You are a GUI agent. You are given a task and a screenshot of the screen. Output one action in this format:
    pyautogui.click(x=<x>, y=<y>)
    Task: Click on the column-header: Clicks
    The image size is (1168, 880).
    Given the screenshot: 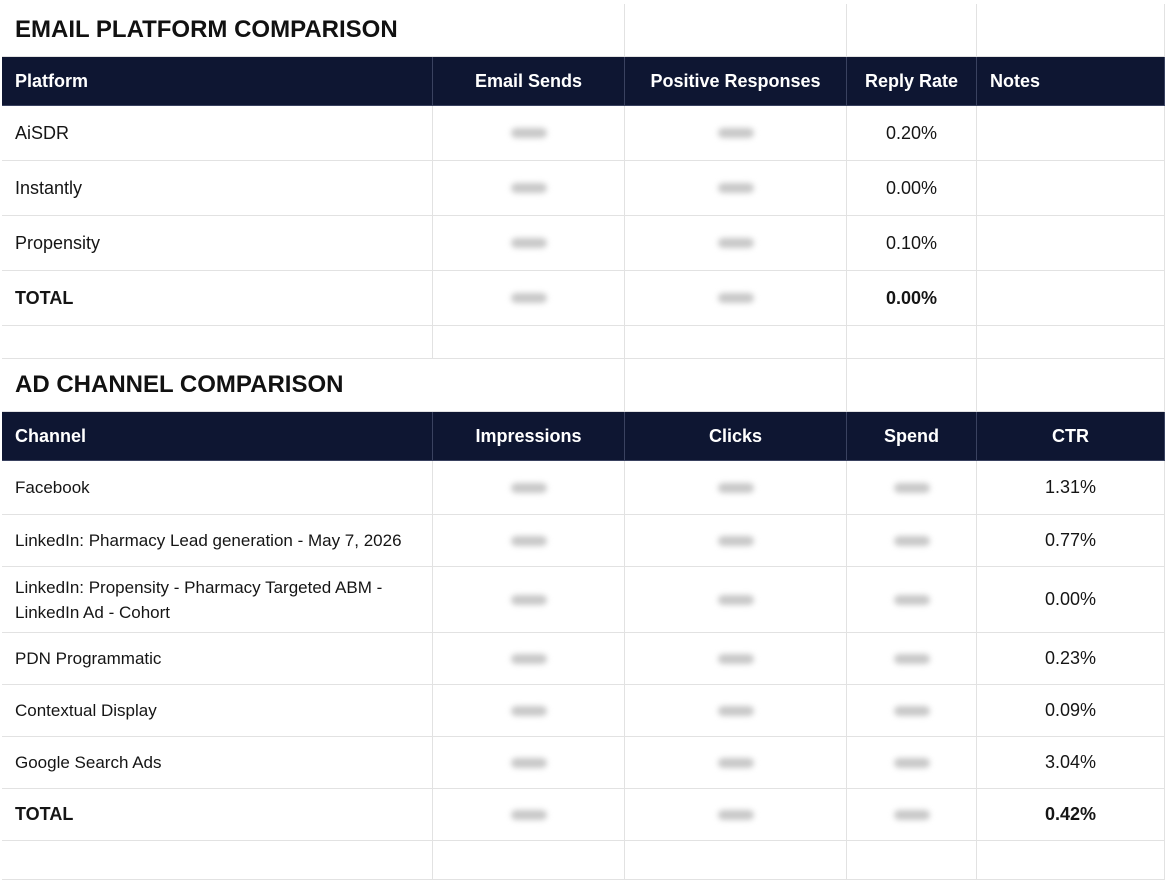 What is the action you would take?
    pyautogui.click(x=736, y=436)
    